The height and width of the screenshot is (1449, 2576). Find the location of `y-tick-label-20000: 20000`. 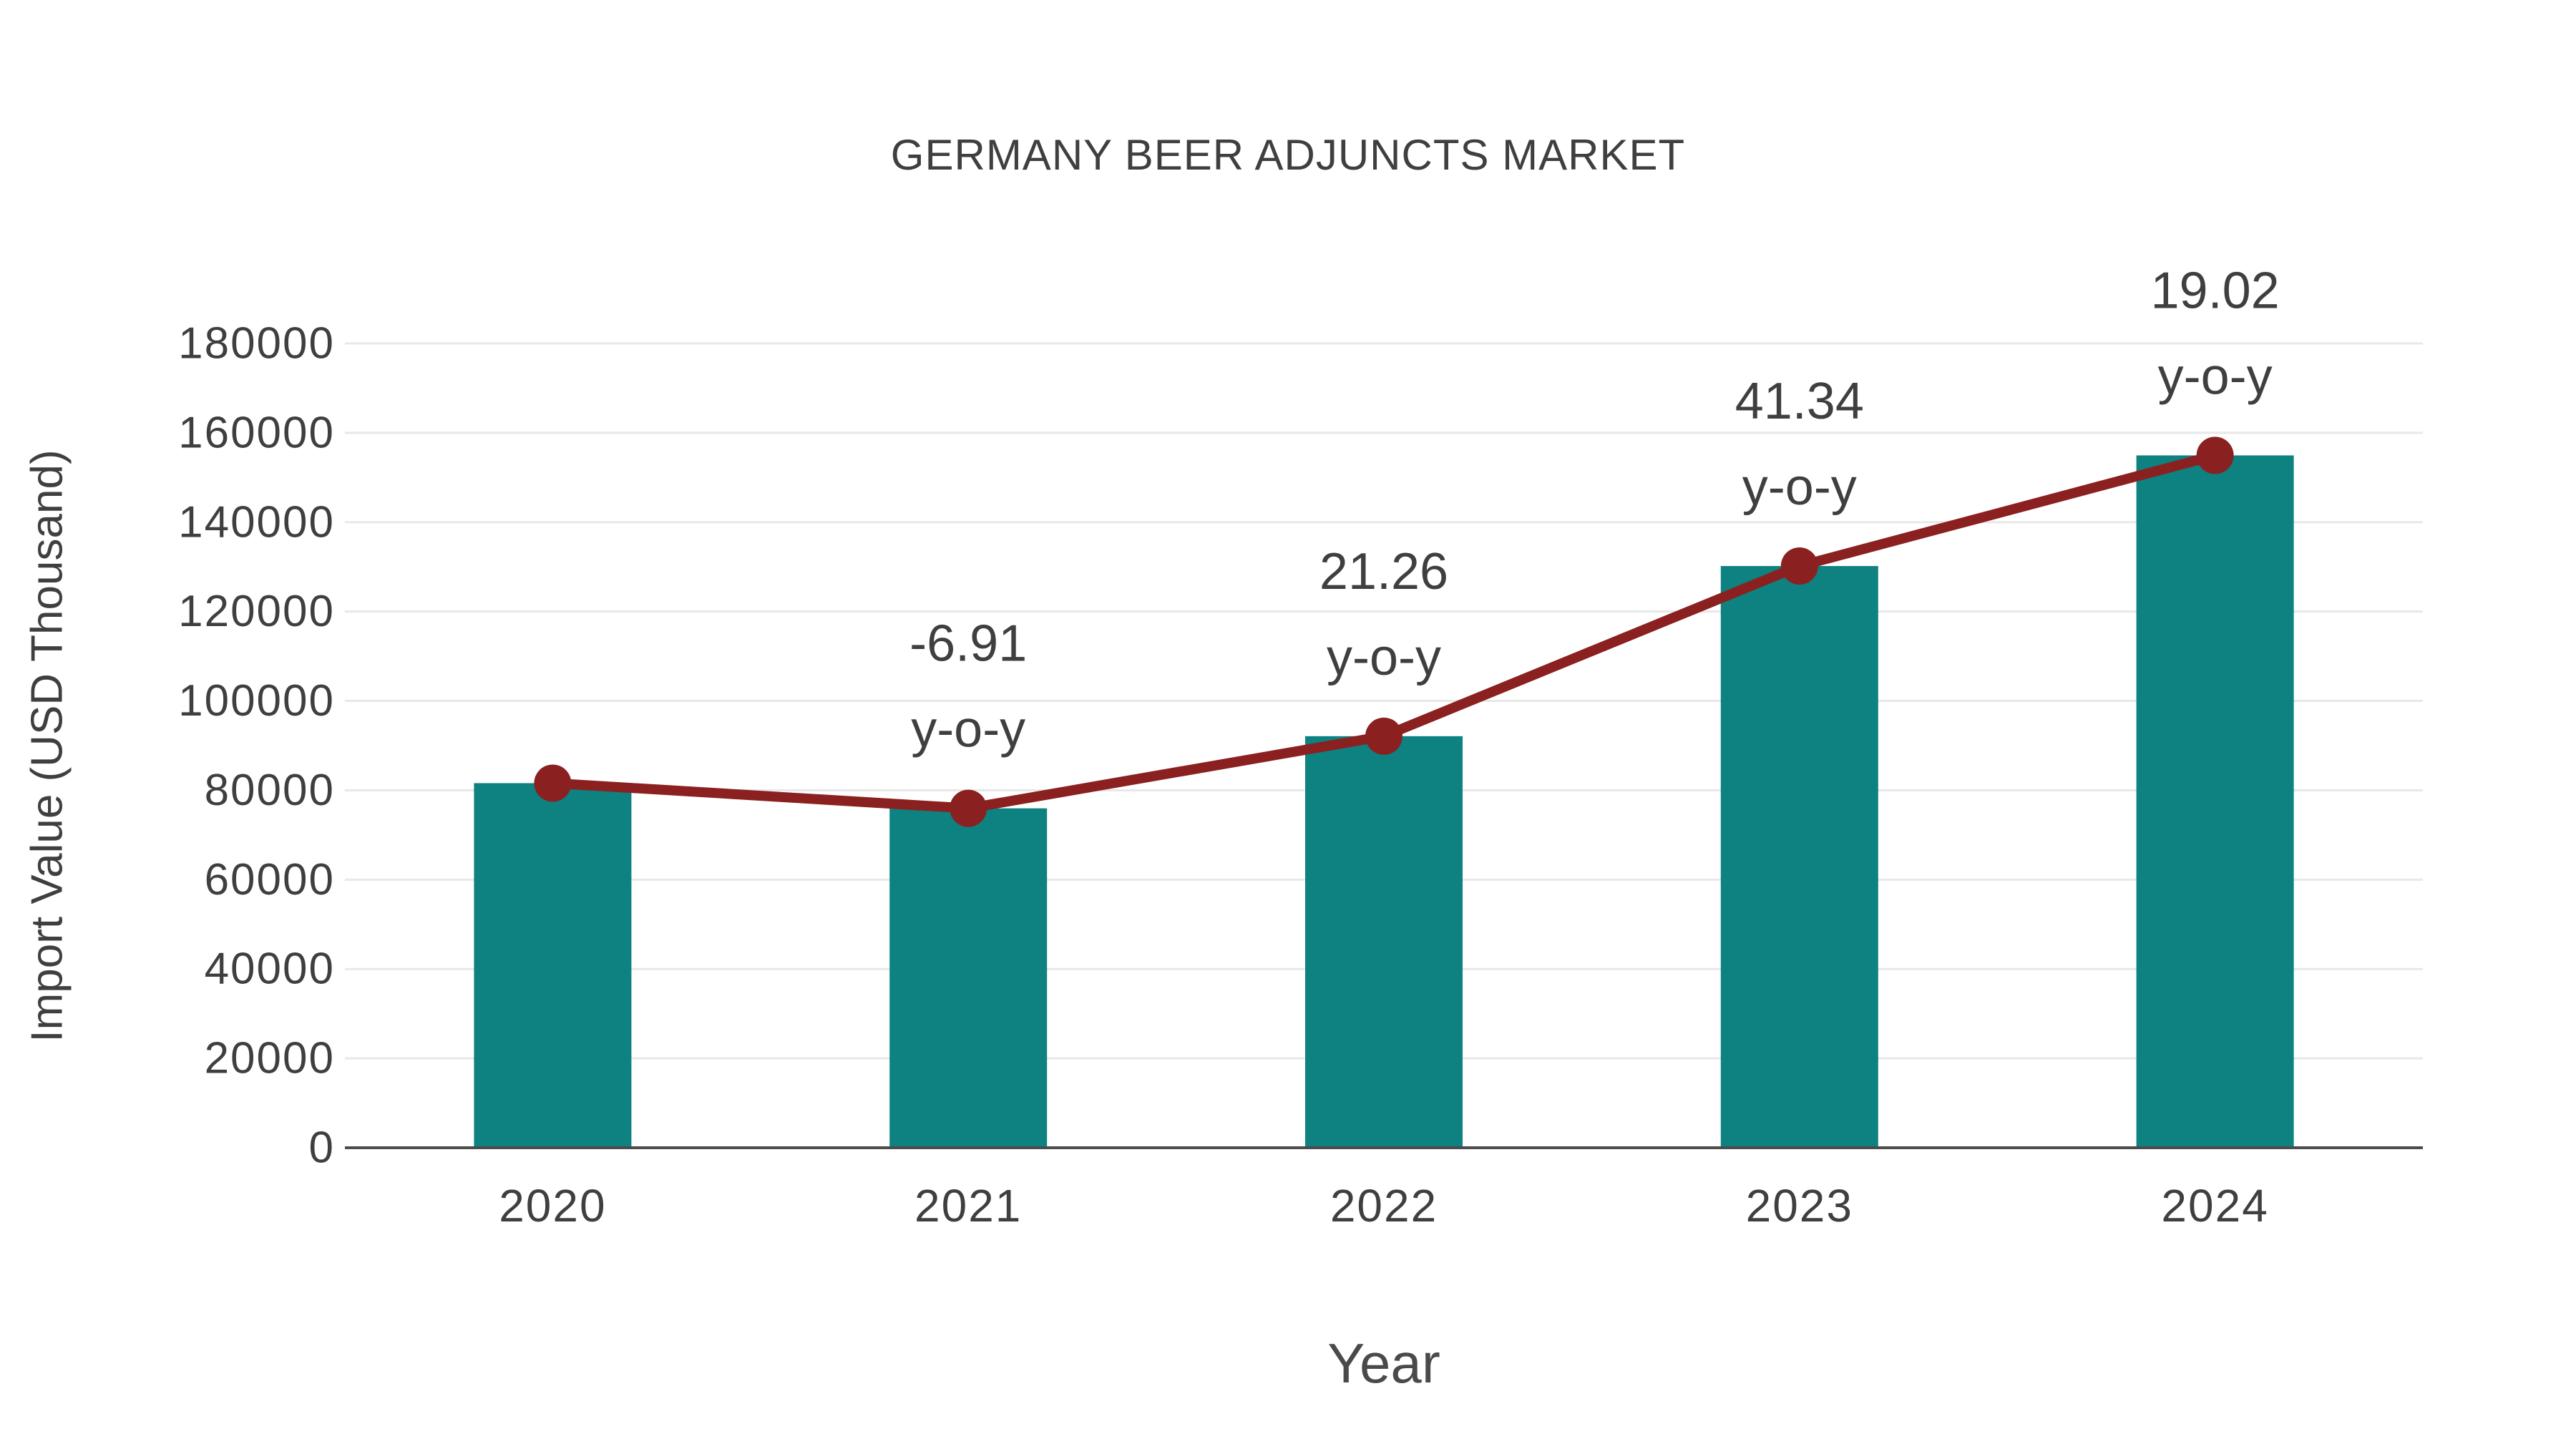

y-tick-label-20000: 20000 is located at coordinates (270, 1058).